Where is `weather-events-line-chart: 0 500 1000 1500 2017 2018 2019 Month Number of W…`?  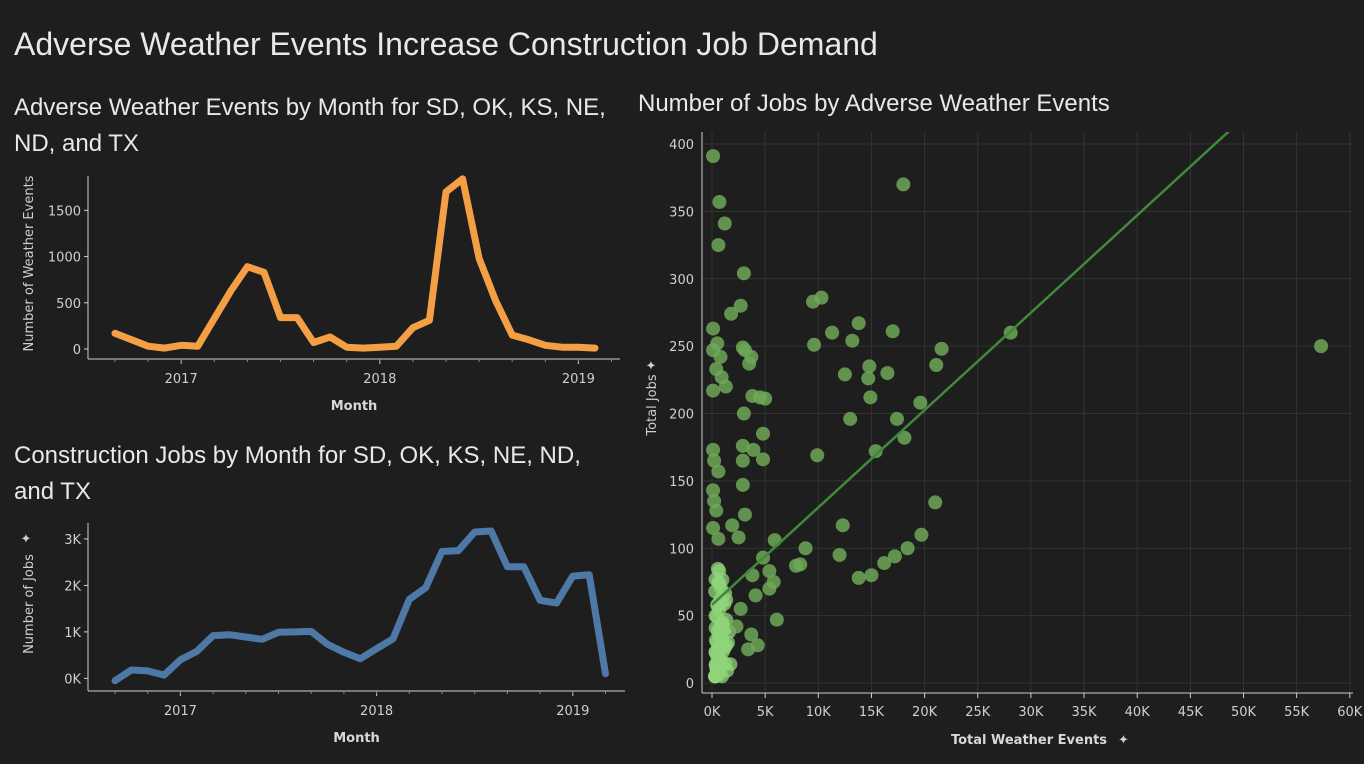 weather-events-line-chart: 0 500 1000 1500 2017 2018 2019 Month Number of W… is located at coordinates (321, 294).